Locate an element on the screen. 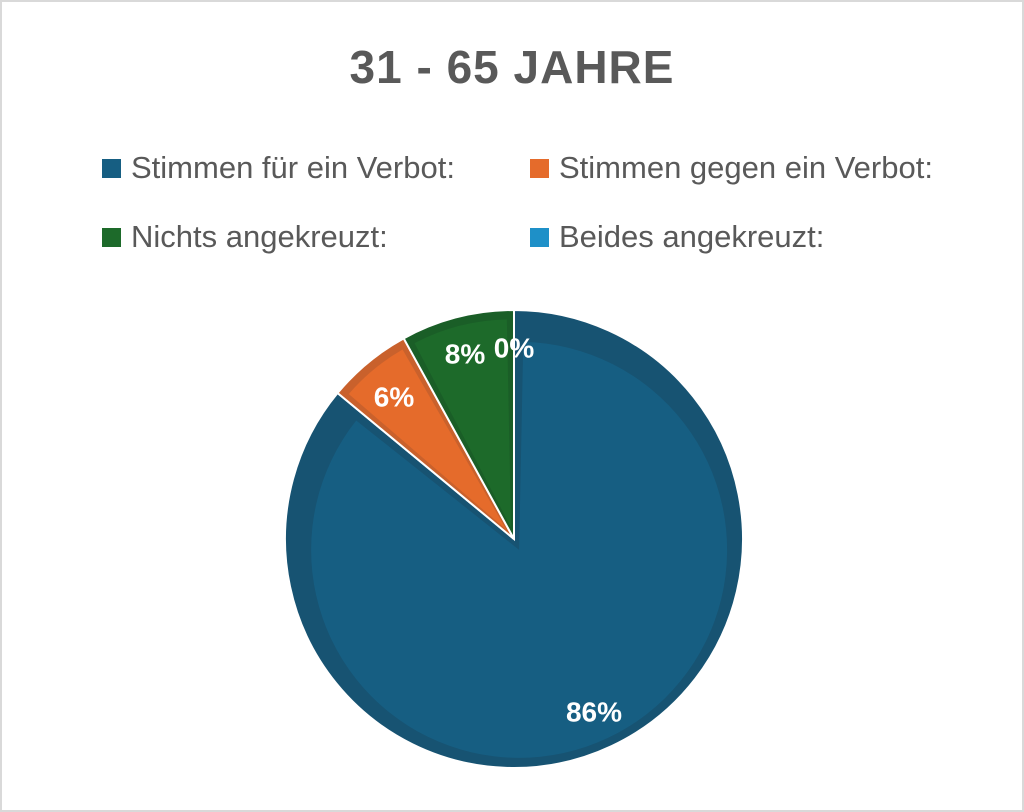 The image size is (1024, 812). legend-swatch-nichts is located at coordinates (111, 237).